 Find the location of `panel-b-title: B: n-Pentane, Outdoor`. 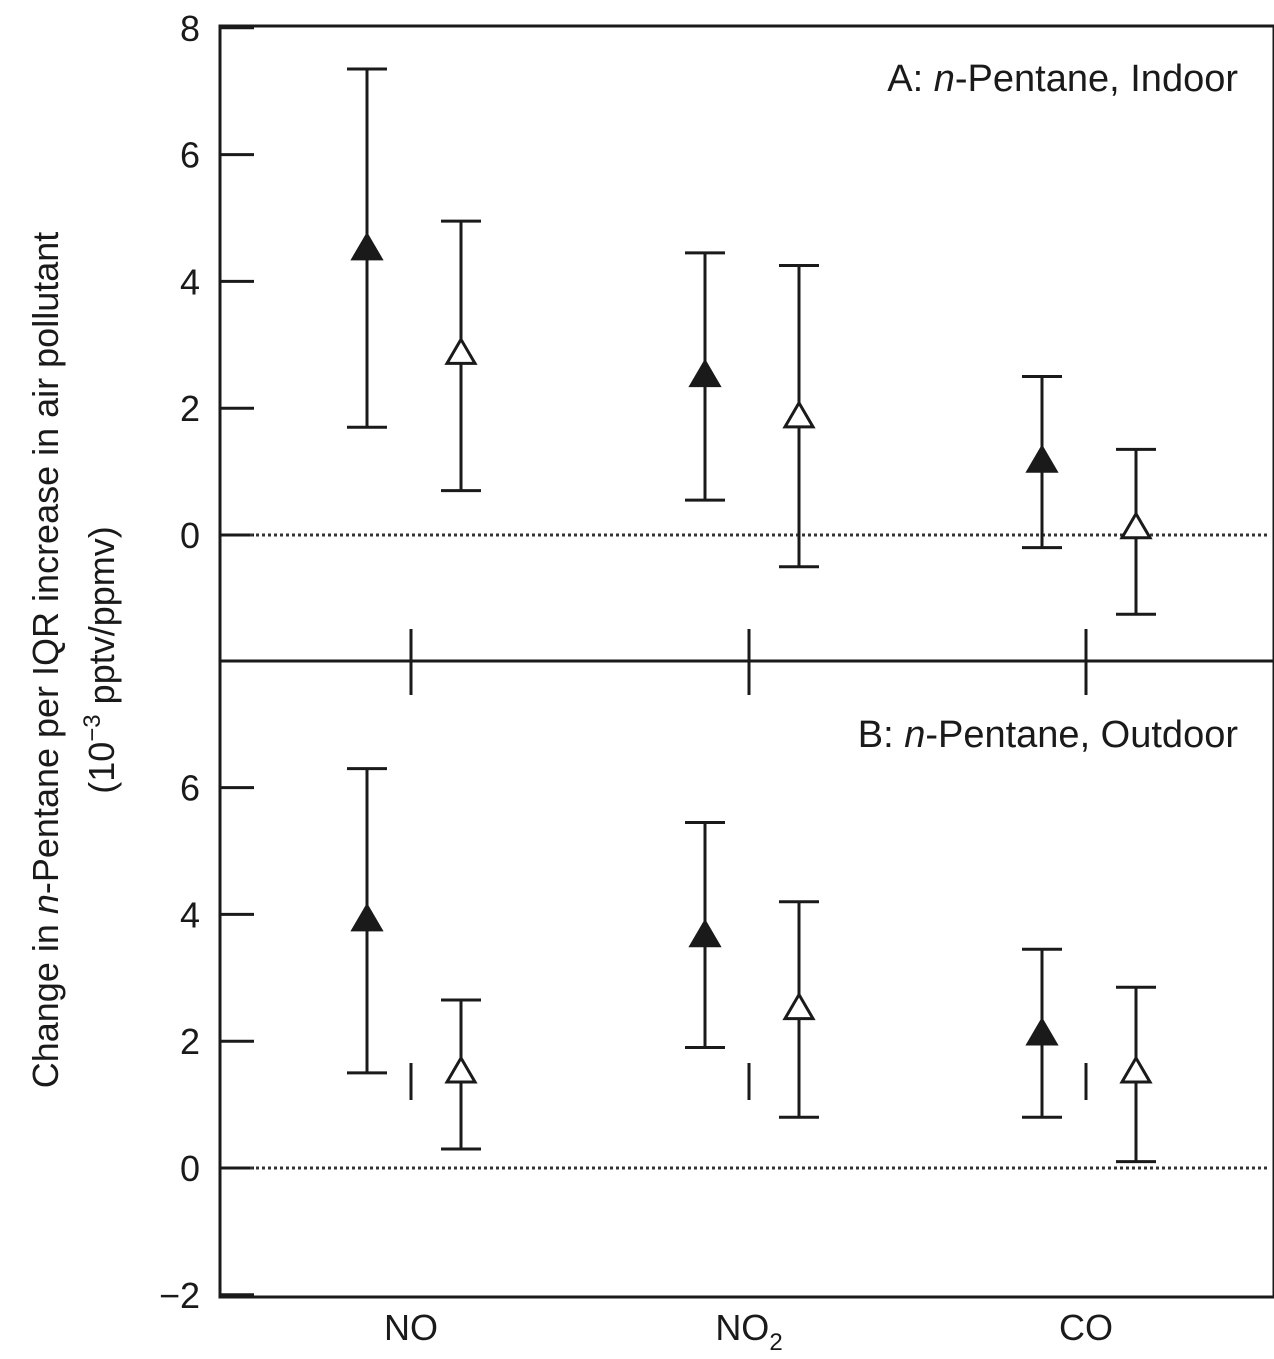

panel-b-title: B: n-Pentane, Outdoor is located at coordinates (1048, 735).